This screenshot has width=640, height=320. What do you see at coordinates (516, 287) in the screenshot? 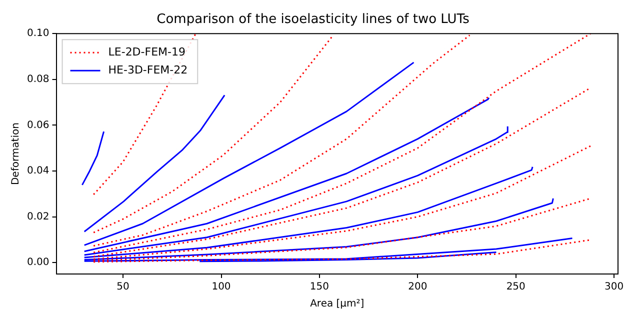
I see `x-tick-label: 250` at bounding box center [516, 287].